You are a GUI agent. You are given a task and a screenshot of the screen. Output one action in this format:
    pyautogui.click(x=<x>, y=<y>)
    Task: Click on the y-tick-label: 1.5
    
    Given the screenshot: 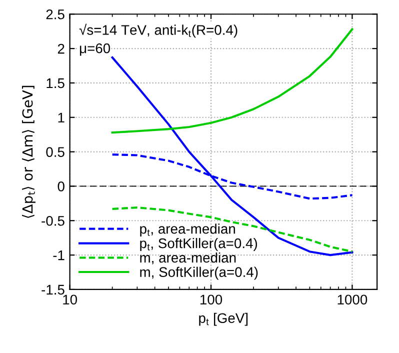 What is the action you would take?
    pyautogui.click(x=55, y=83)
    